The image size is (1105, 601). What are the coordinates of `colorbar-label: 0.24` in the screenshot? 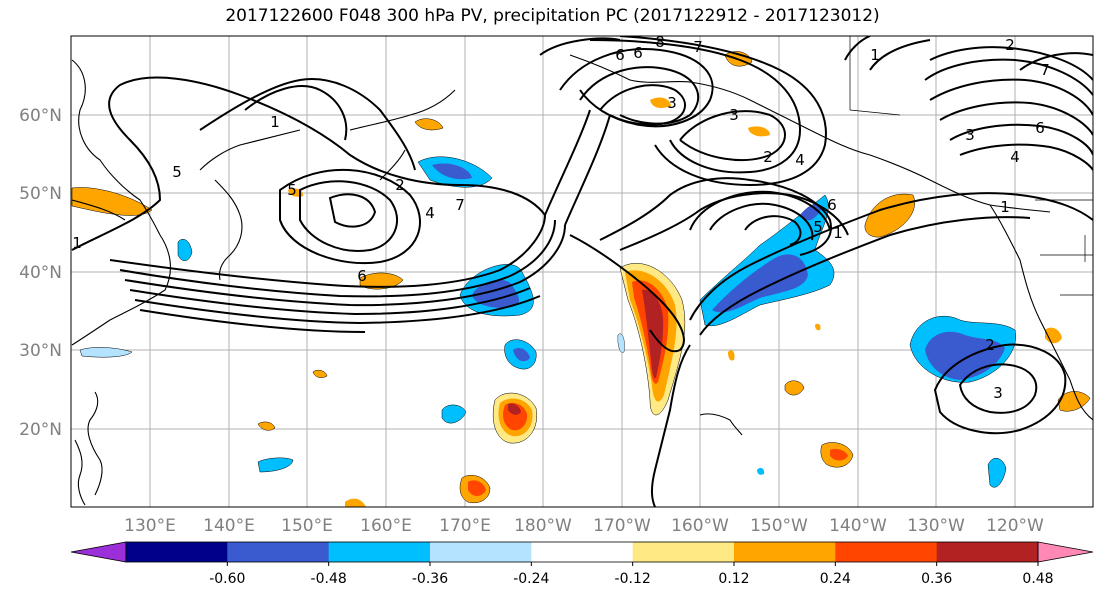 It's located at (835, 579).